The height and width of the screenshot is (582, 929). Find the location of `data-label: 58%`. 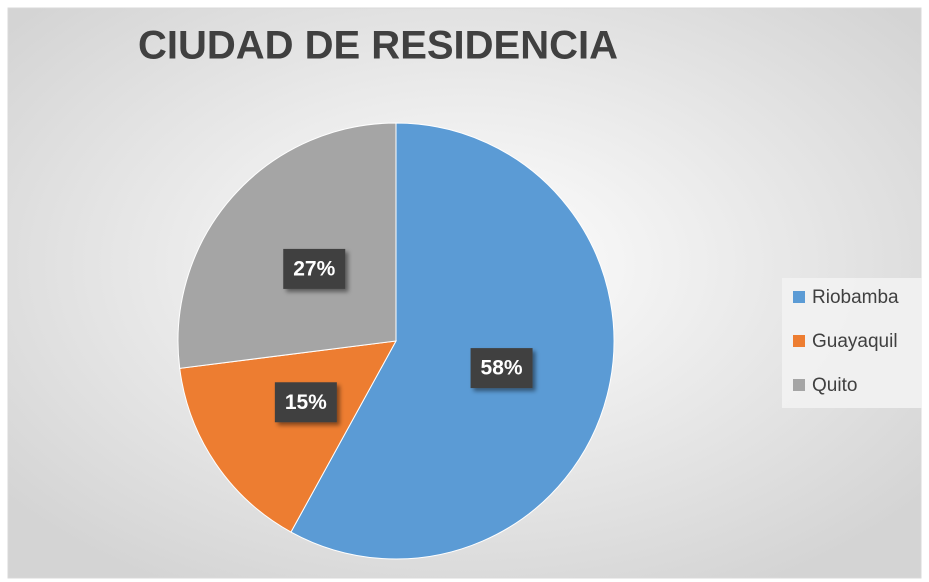

data-label: 58% is located at coordinates (502, 368).